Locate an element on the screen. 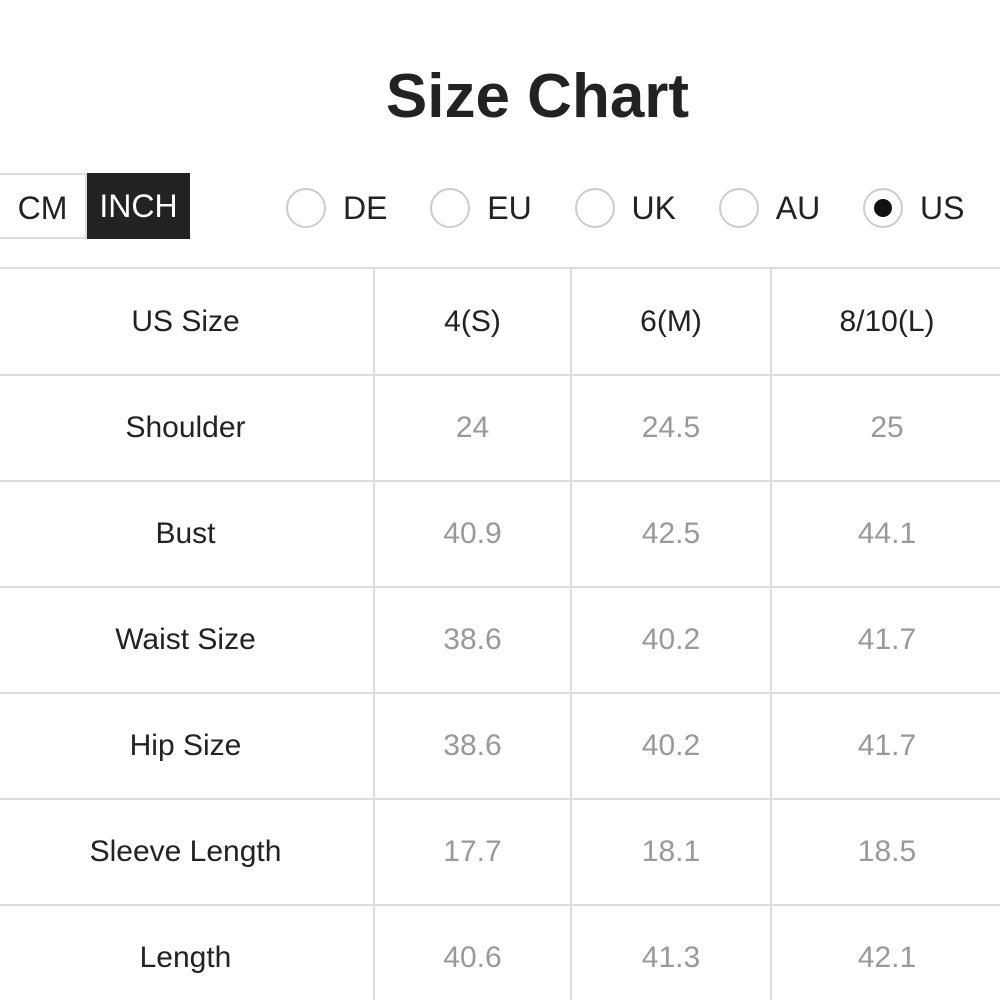 This screenshot has height=1000, width=1000. table-cell: Shoulder is located at coordinates (186, 427).